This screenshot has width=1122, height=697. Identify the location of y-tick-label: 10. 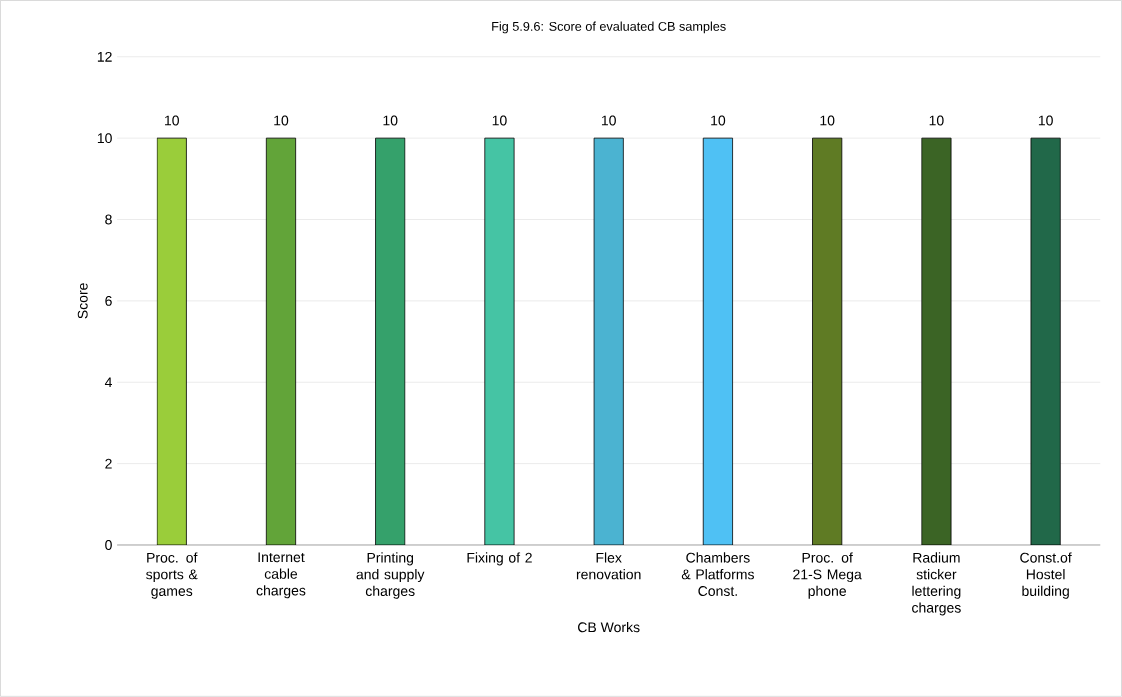
(104, 138).